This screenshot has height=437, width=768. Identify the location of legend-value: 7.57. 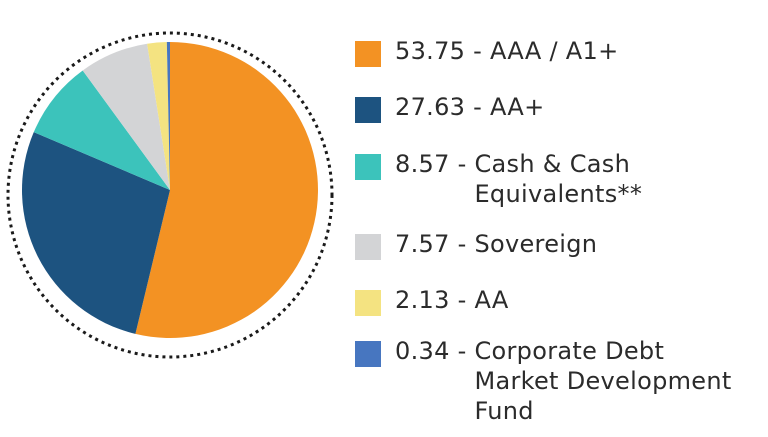
(422, 244).